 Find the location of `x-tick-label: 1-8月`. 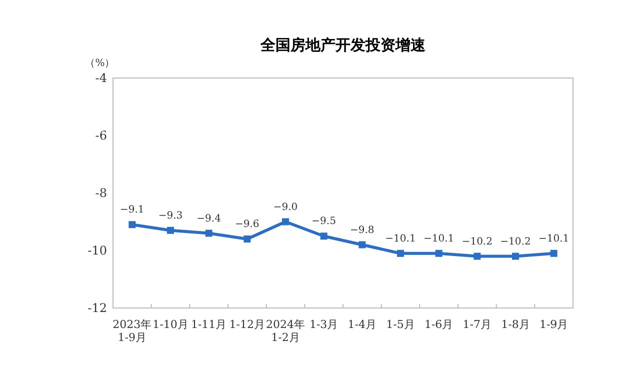

x-tick-label: 1-8月 is located at coordinates (515, 324).